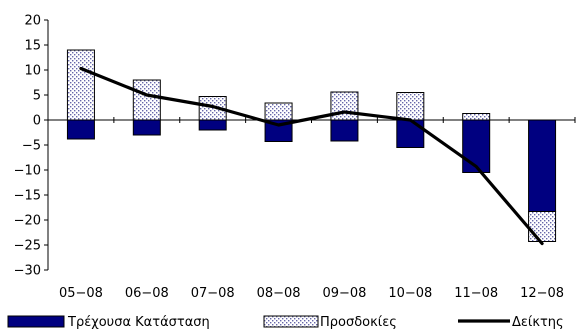 The image size is (586, 336). Describe the element at coordinates (542, 293) in the screenshot. I see `x-tick-label: 12−08` at that location.